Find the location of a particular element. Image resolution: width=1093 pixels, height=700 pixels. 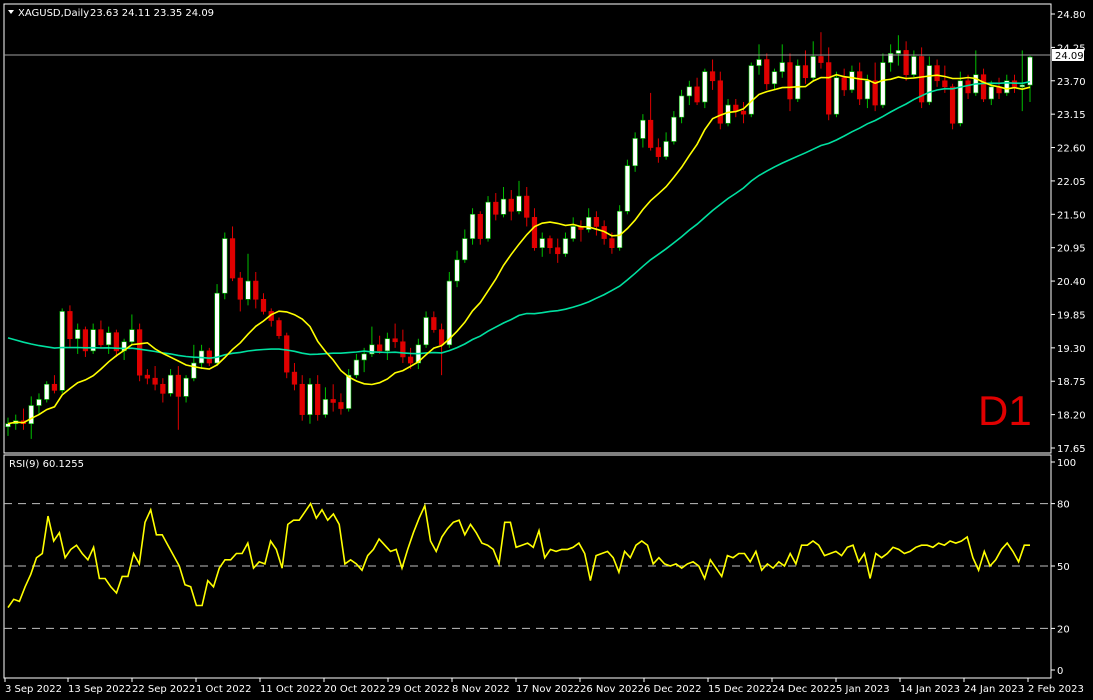

rsi-line is located at coordinates (518, 555).